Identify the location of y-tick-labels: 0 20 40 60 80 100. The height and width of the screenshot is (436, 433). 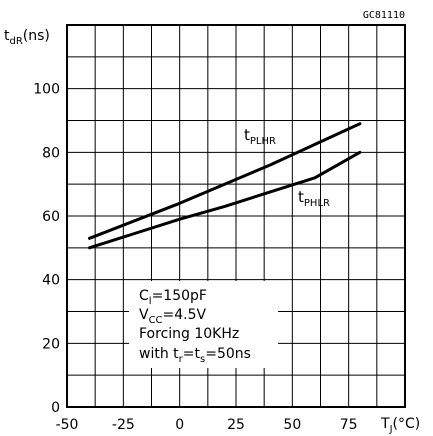
(46, 249).